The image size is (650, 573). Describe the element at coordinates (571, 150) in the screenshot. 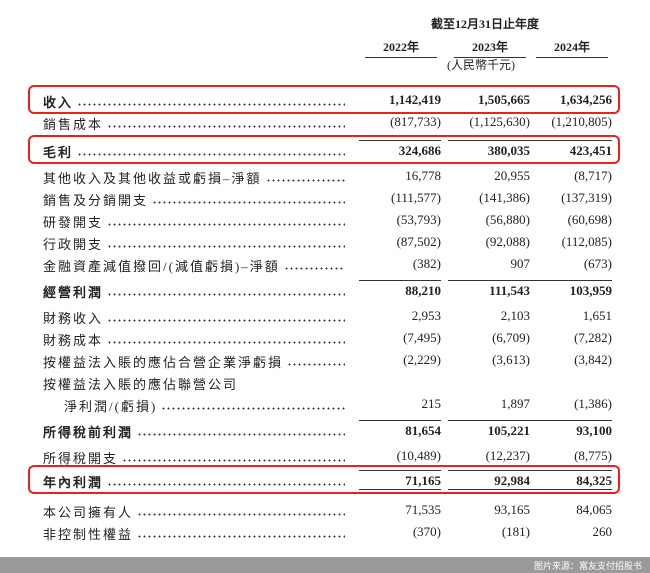

I see `row-value: 423,451` at that location.